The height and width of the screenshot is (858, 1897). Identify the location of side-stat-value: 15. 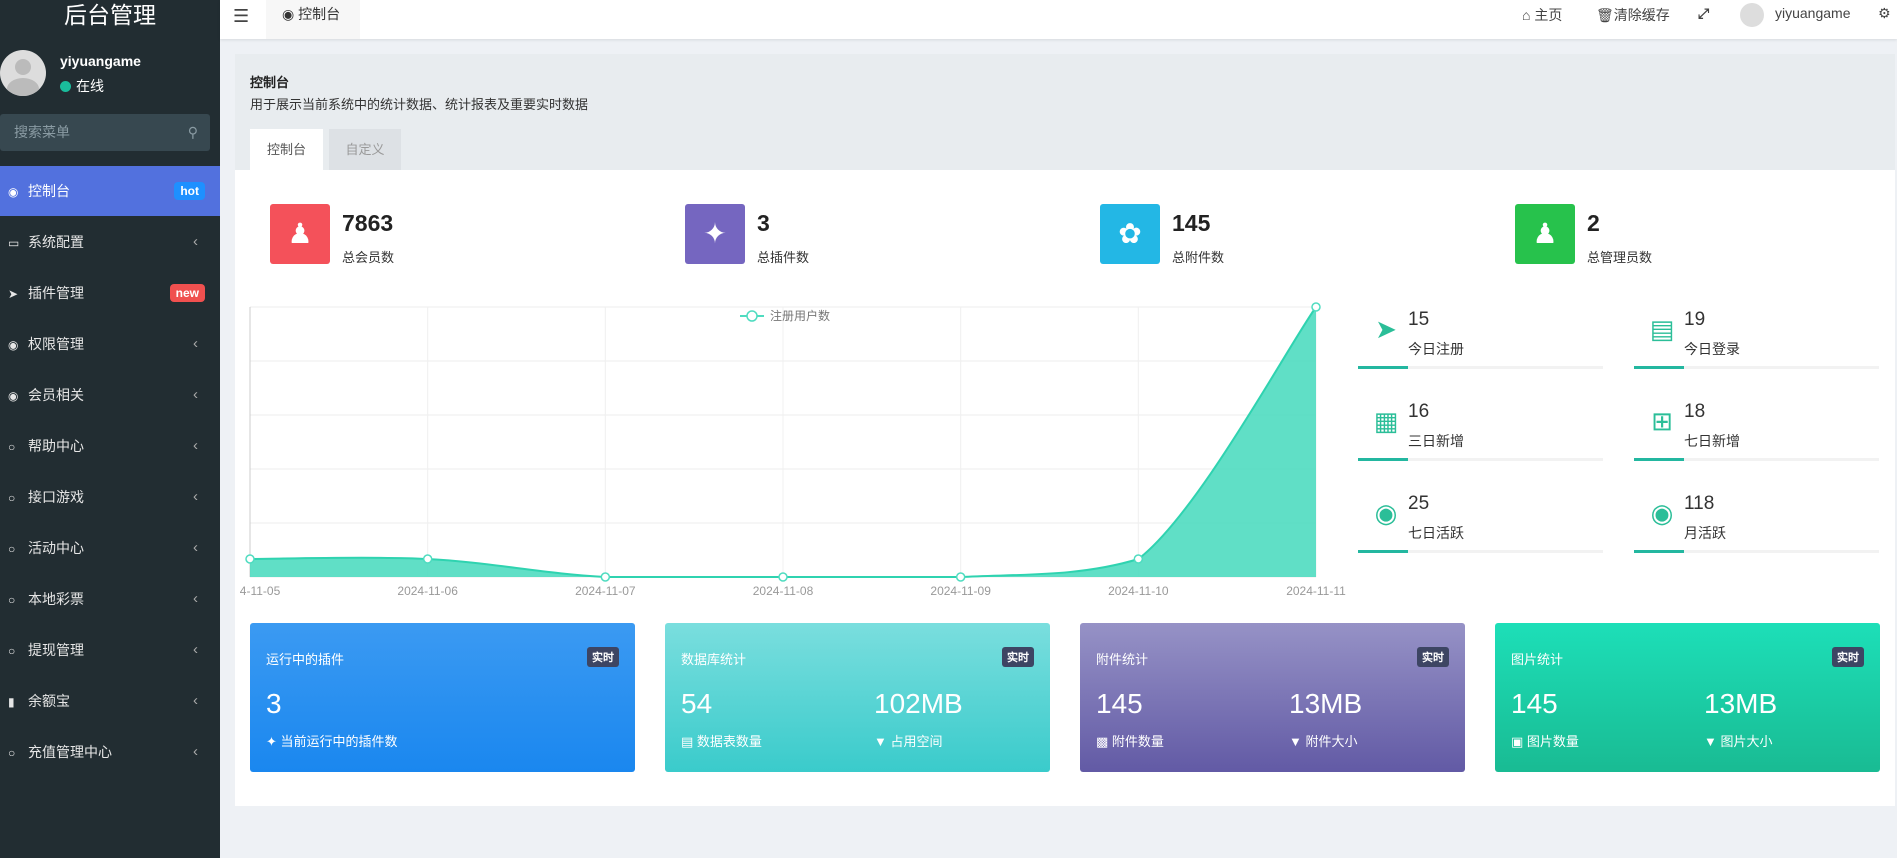
(1419, 319).